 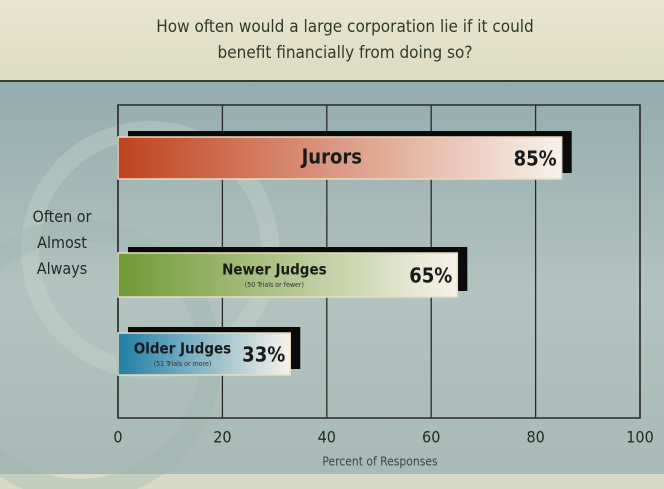 What do you see at coordinates (535, 159) in the screenshot?
I see `value-label: 85%` at bounding box center [535, 159].